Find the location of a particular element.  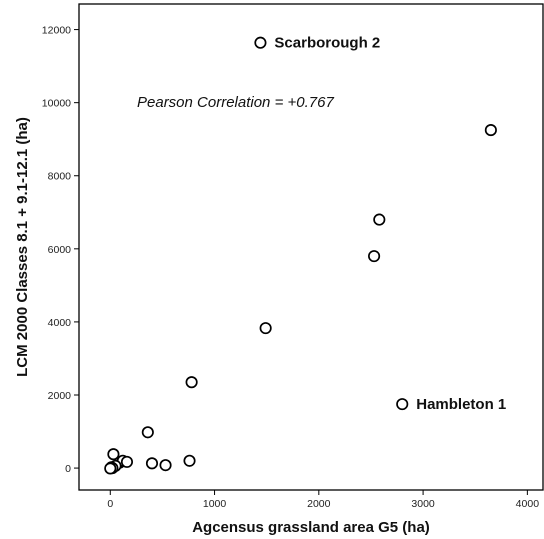

x-tick-label: 1000 is located at coordinates (215, 504).